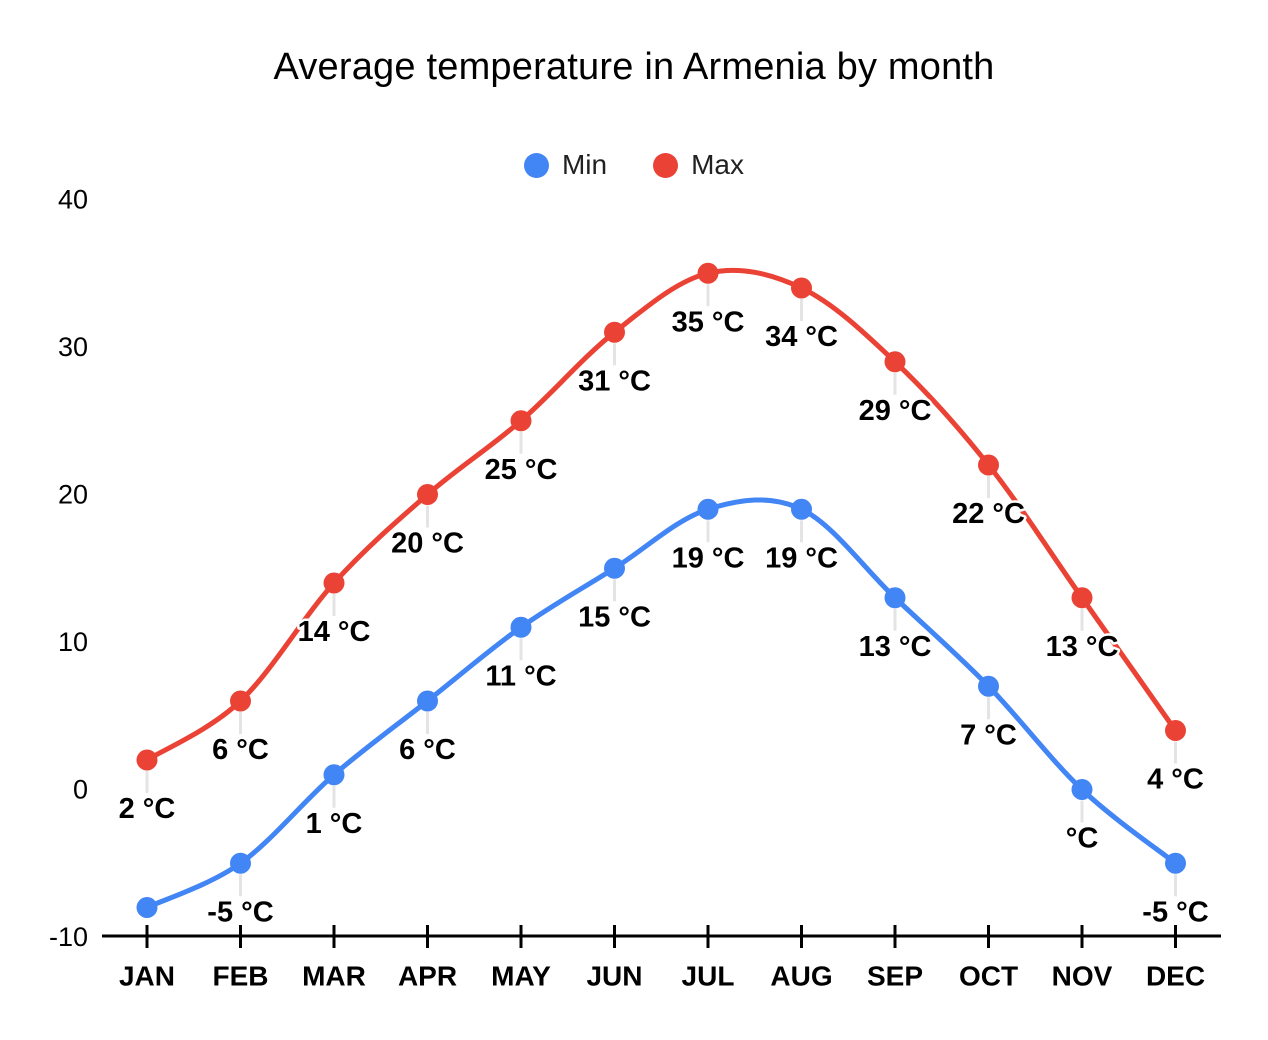 Image resolution: width=1268 pixels, height=1040 pixels. Describe the element at coordinates (427, 701) in the screenshot. I see `min-point-marker-apr` at that location.